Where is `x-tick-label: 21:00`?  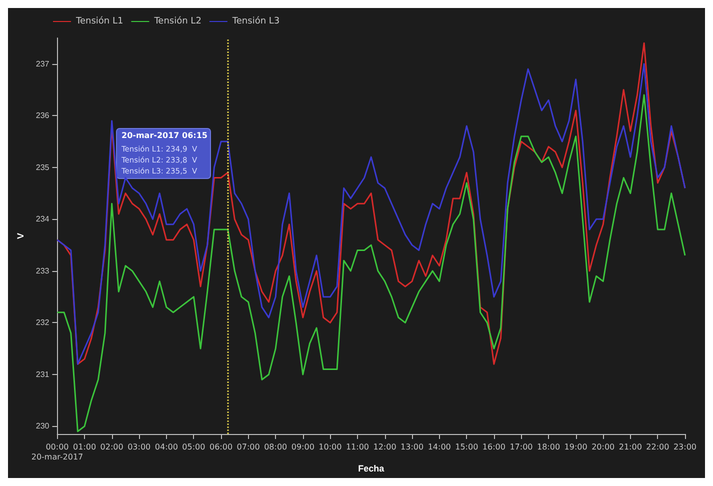
x-tick-label: 21:00 is located at coordinates (630, 447).